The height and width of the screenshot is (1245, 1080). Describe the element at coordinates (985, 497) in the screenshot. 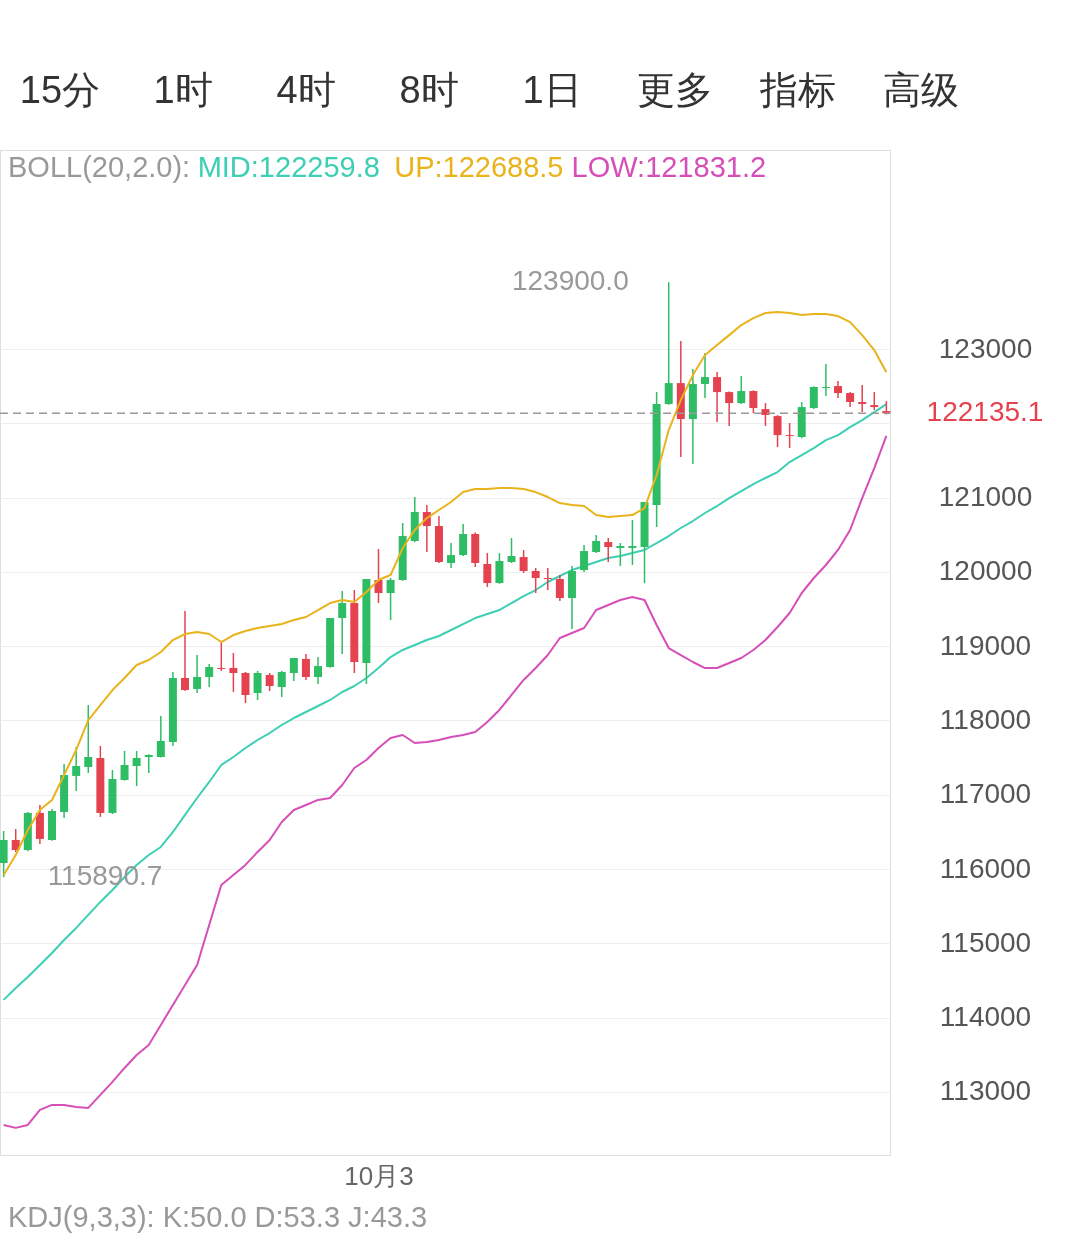

I see `y-tick-label: 121000` at that location.